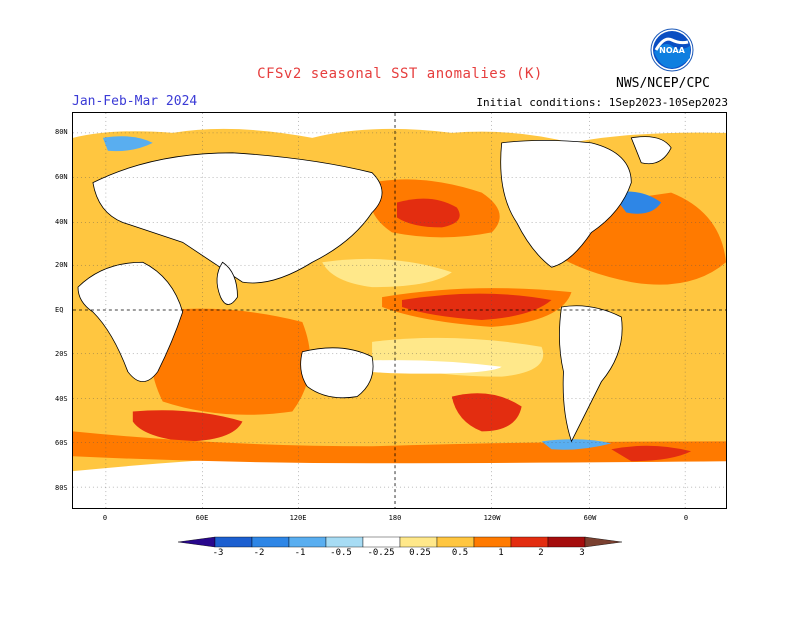  I want to click on white-neutral-band, so click(422, 367).